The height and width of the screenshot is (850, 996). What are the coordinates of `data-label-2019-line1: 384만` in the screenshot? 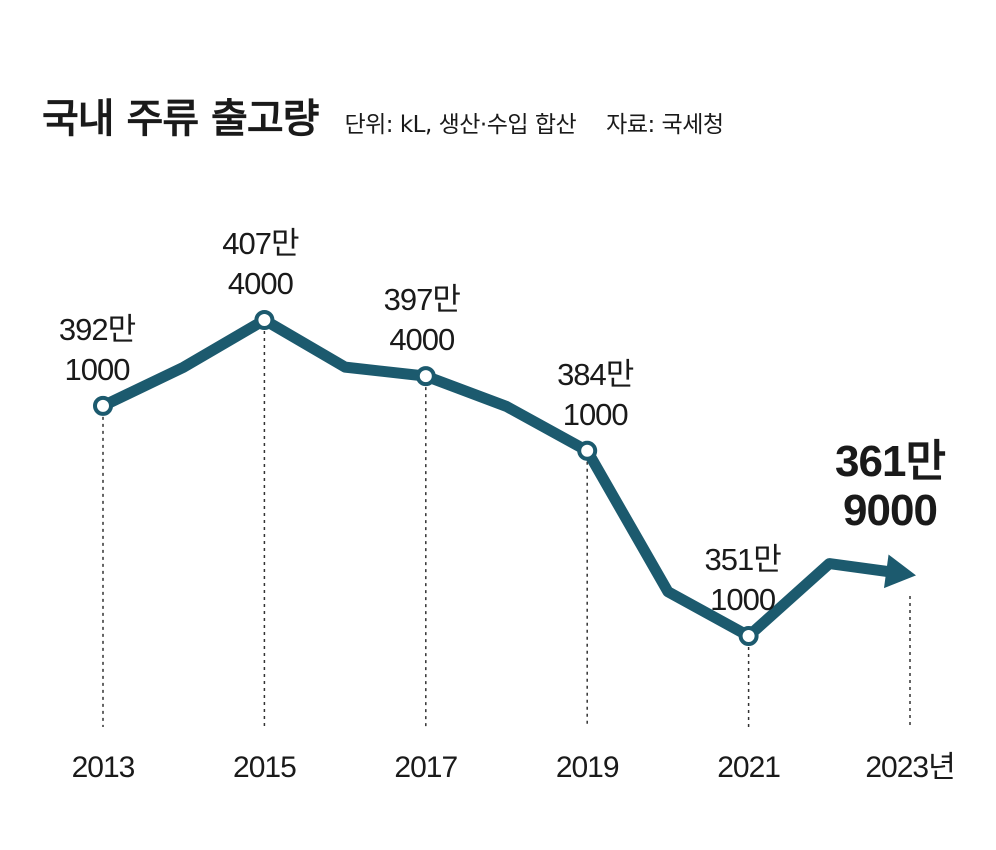 It's located at (595, 374).